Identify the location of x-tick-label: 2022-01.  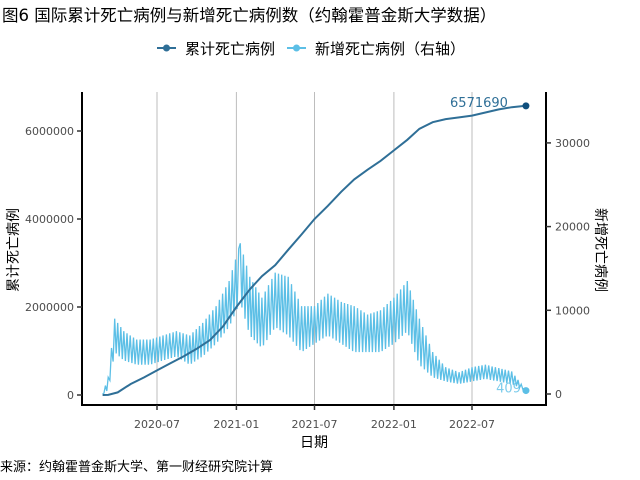
(394, 424).